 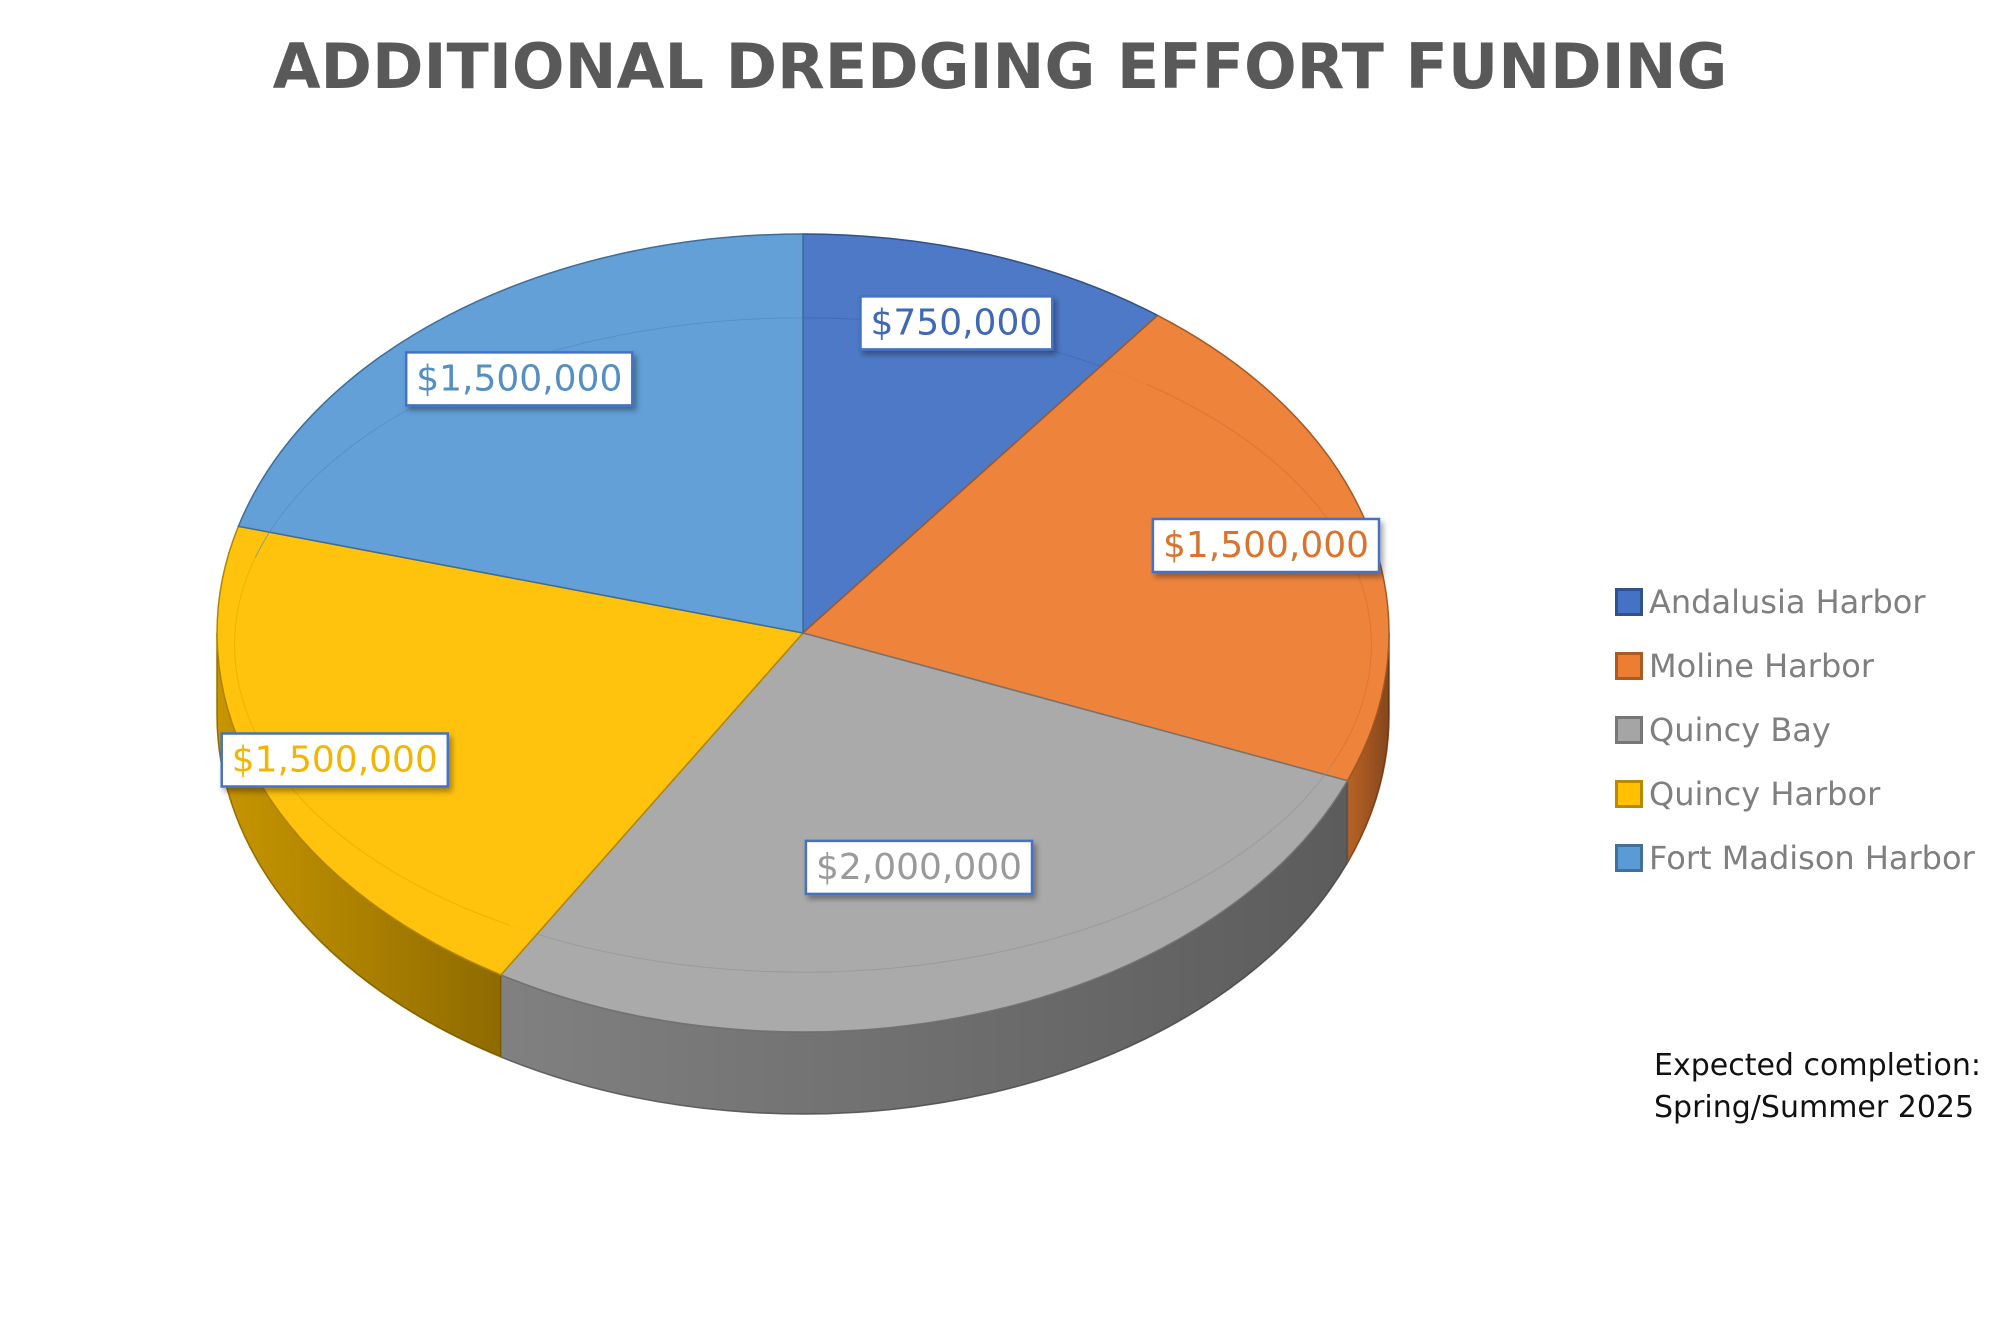 I want to click on data-label-text-fort-madison-harbor: $1,500,000, so click(x=519, y=378).